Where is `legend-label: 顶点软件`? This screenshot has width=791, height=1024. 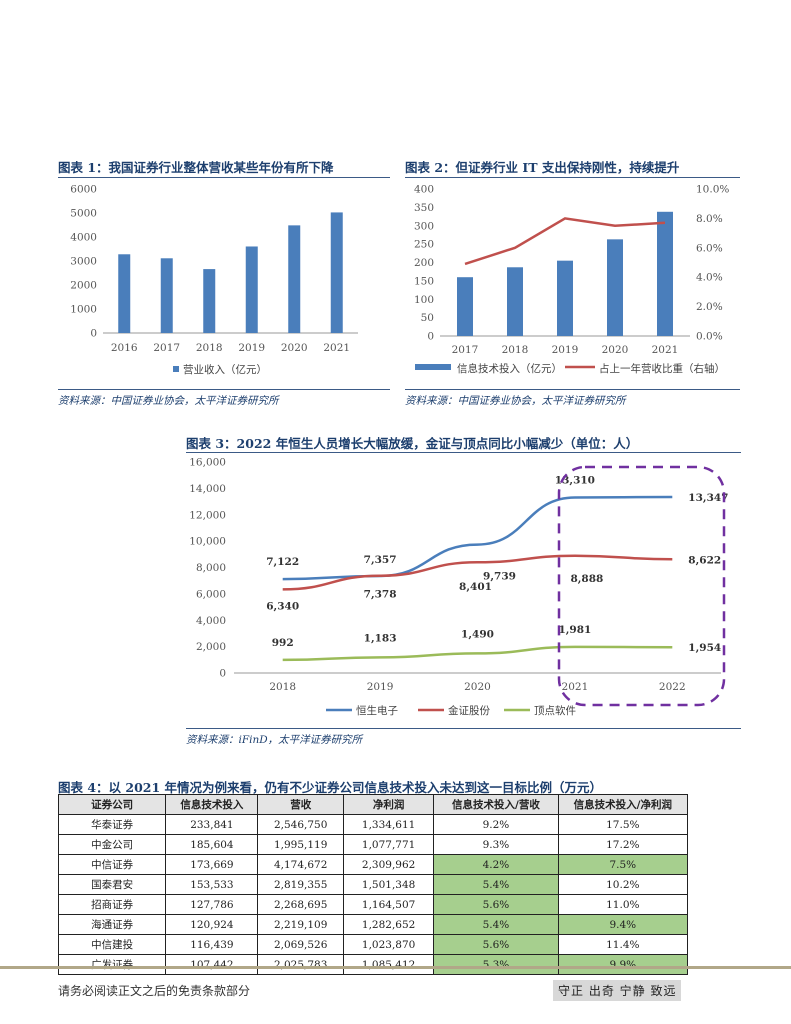
legend-label: 顶点软件 is located at coordinates (555, 710).